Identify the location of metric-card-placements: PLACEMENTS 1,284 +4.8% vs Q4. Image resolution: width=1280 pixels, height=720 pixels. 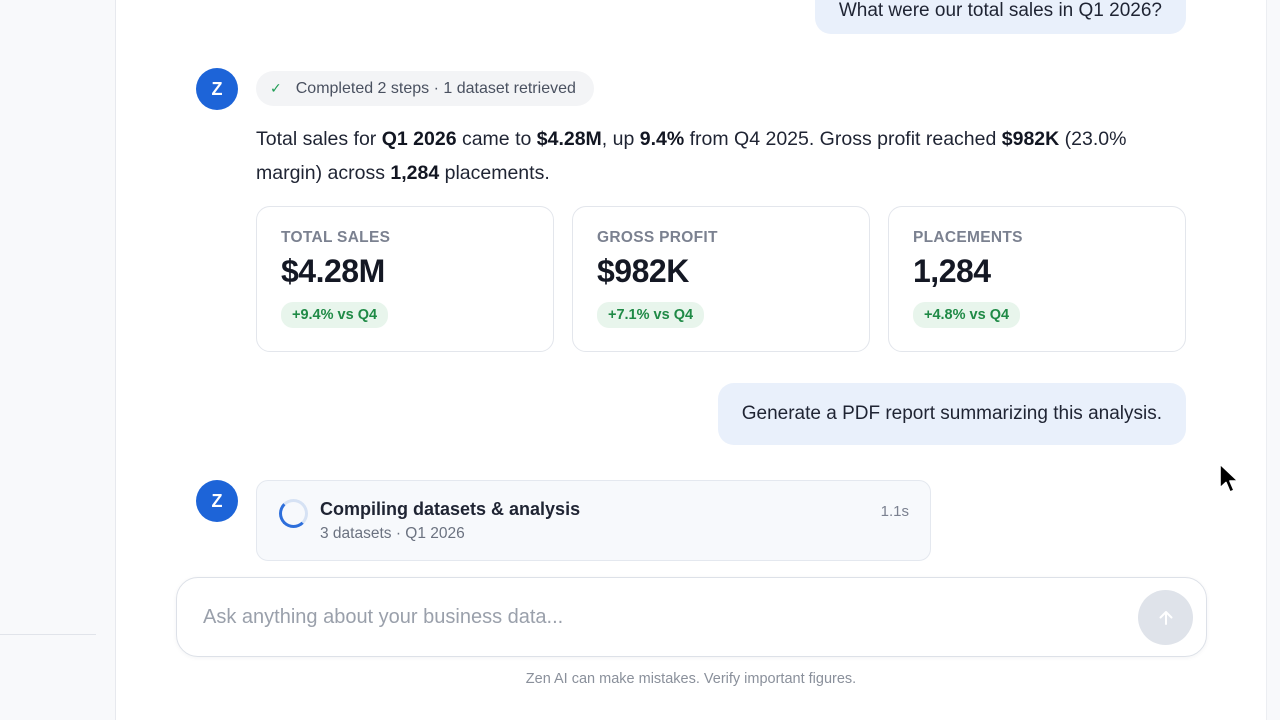
(1037, 279).